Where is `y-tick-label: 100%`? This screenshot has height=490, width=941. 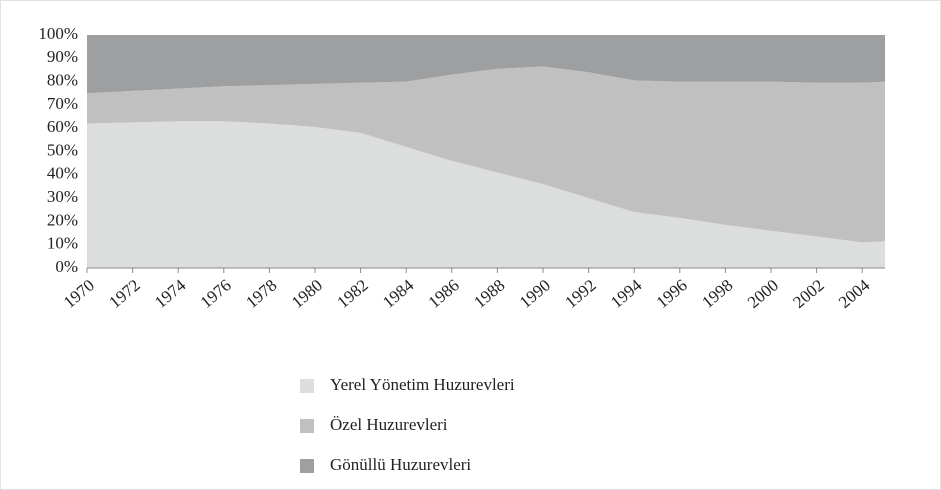 y-tick-label: 100% is located at coordinates (58, 33).